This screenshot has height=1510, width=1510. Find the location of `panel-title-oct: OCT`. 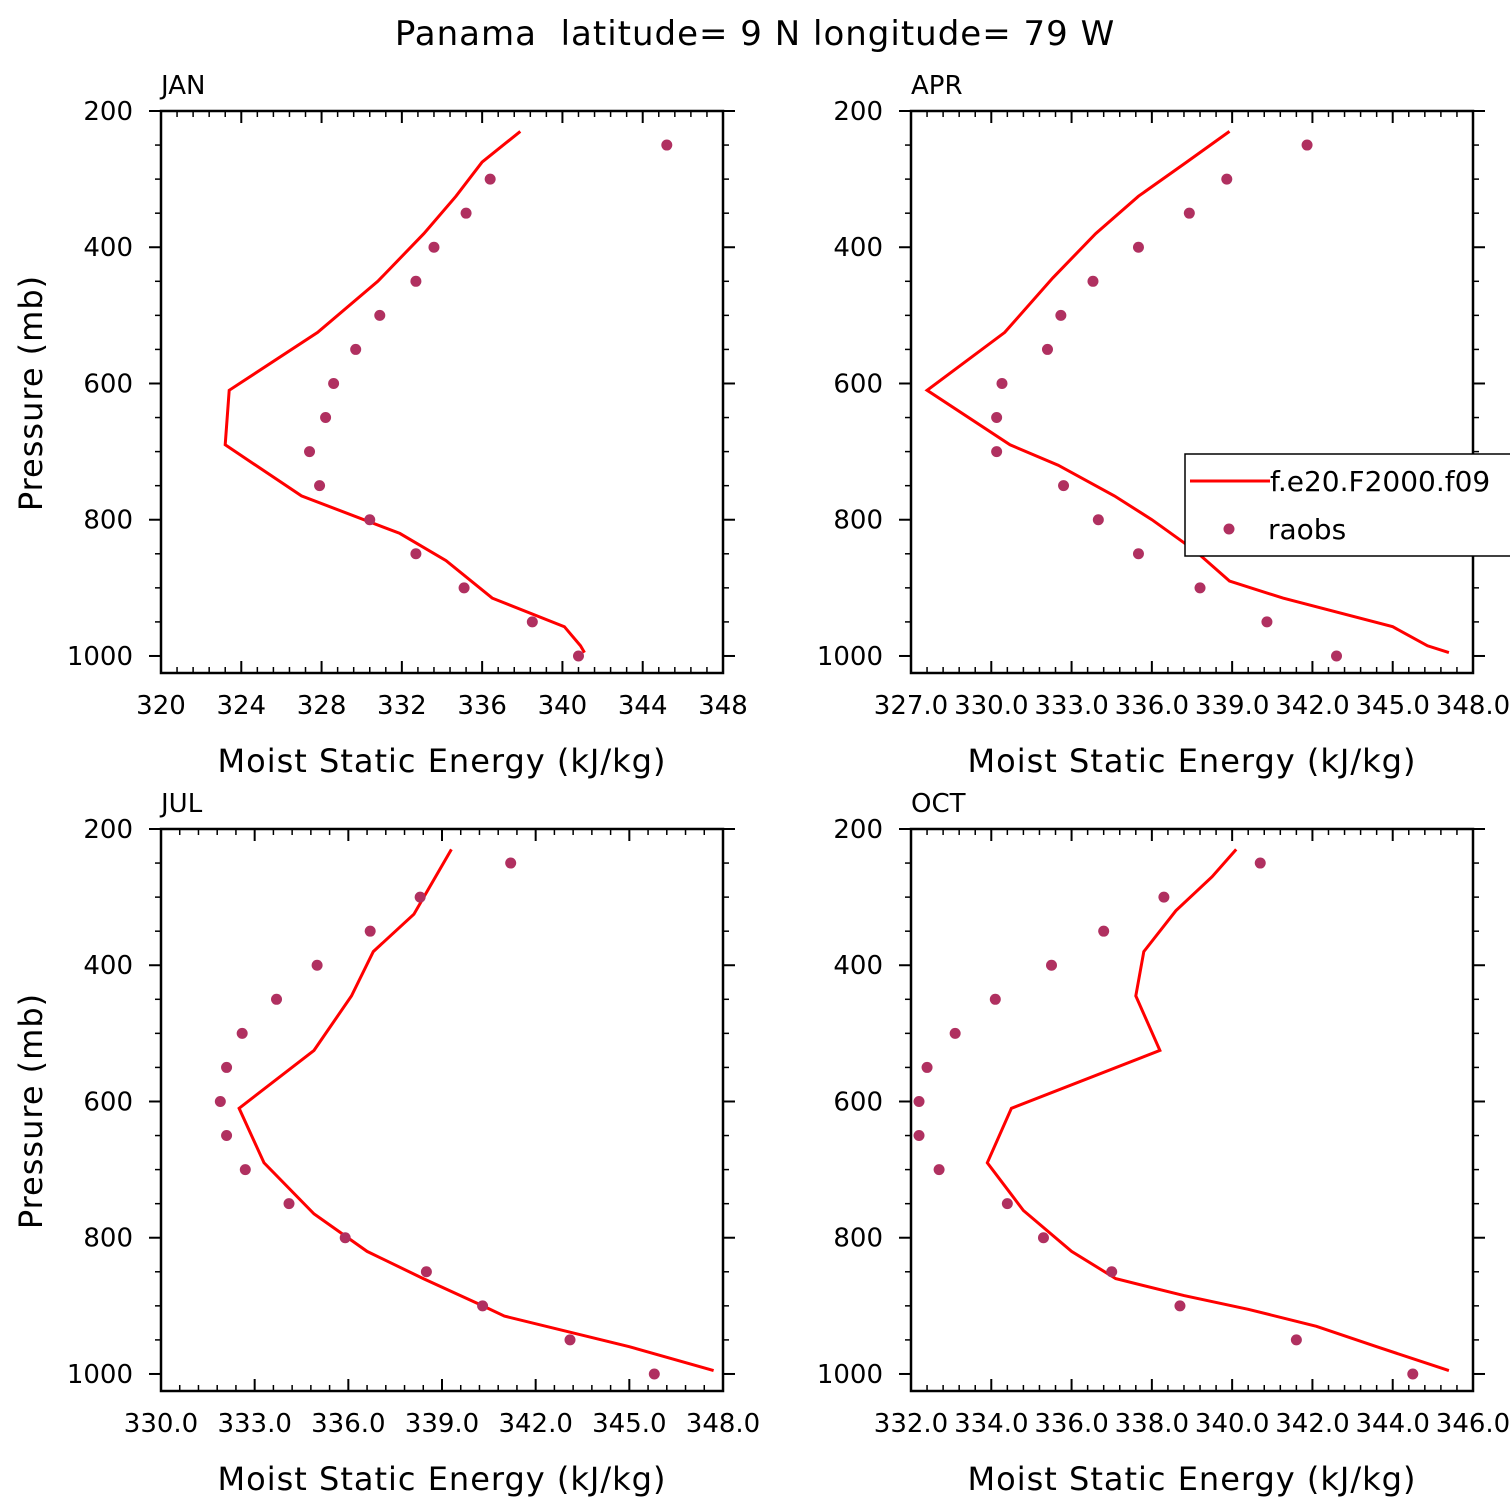

panel-title-oct: OCT is located at coordinates (938, 804).